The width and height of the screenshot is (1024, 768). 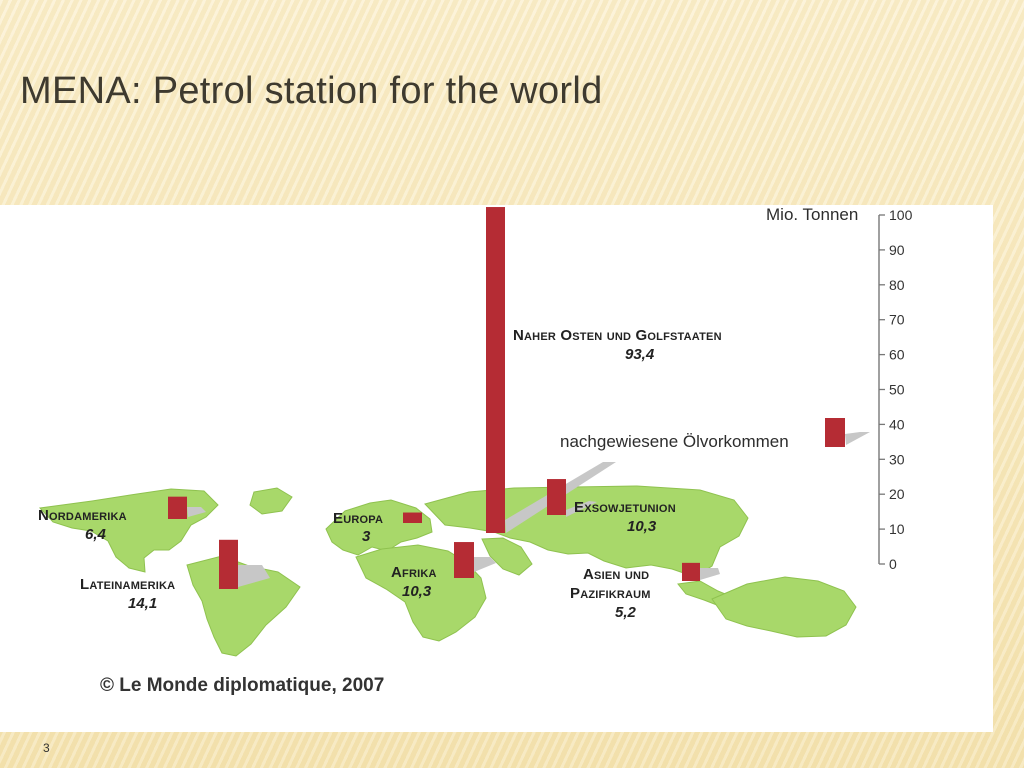 I want to click on shadow-lateinamerika, so click(x=254, y=576).